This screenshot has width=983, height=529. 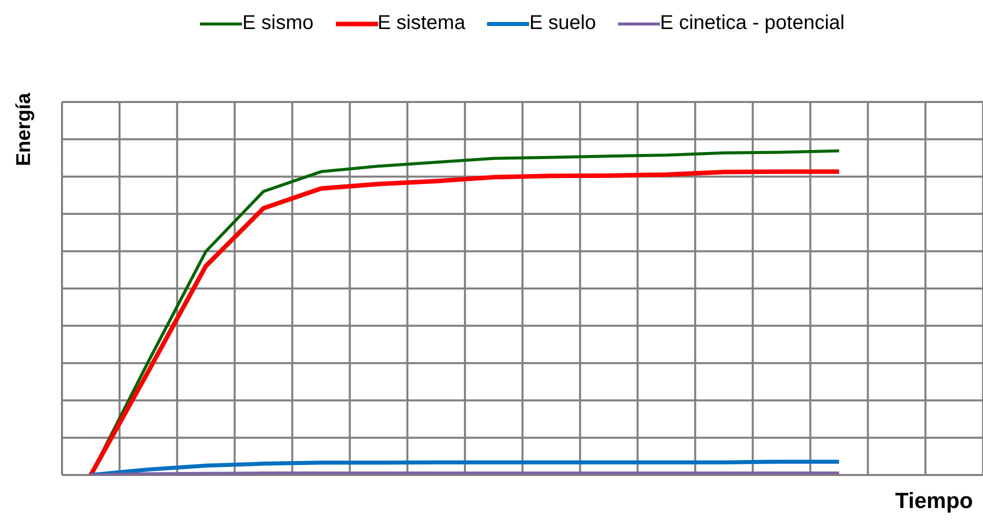 I want to click on legend-label: E sistema, so click(x=422, y=23).